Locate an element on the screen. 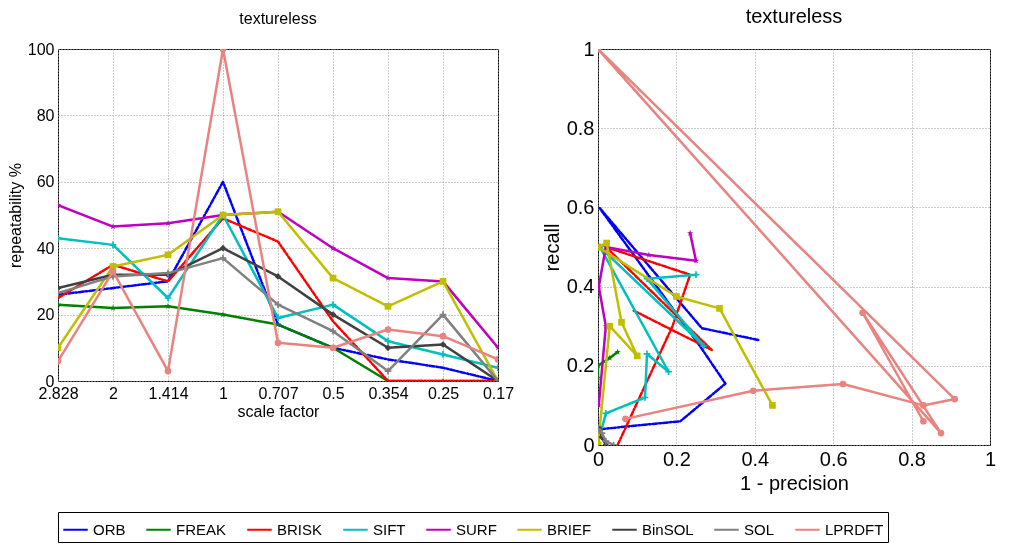 This screenshot has height=545, width=1012. legend-label: FREAK is located at coordinates (201, 529).